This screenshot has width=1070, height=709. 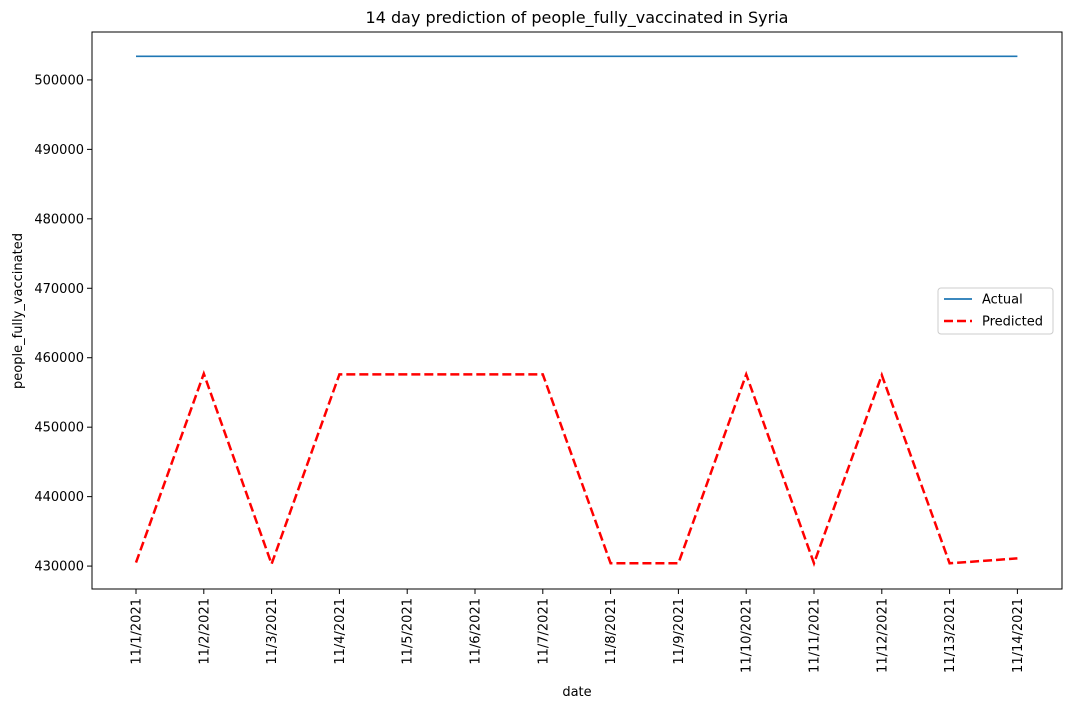 What do you see at coordinates (476, 631) in the screenshot?
I see `x-tick-label: 11/6/2021` at bounding box center [476, 631].